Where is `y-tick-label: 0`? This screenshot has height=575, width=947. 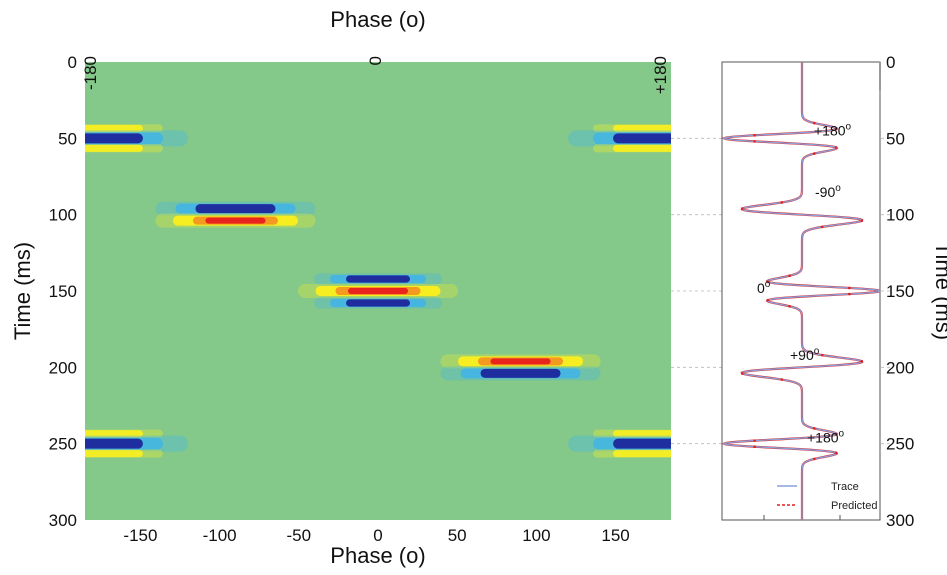 y-tick-label: 0 is located at coordinates (72, 62).